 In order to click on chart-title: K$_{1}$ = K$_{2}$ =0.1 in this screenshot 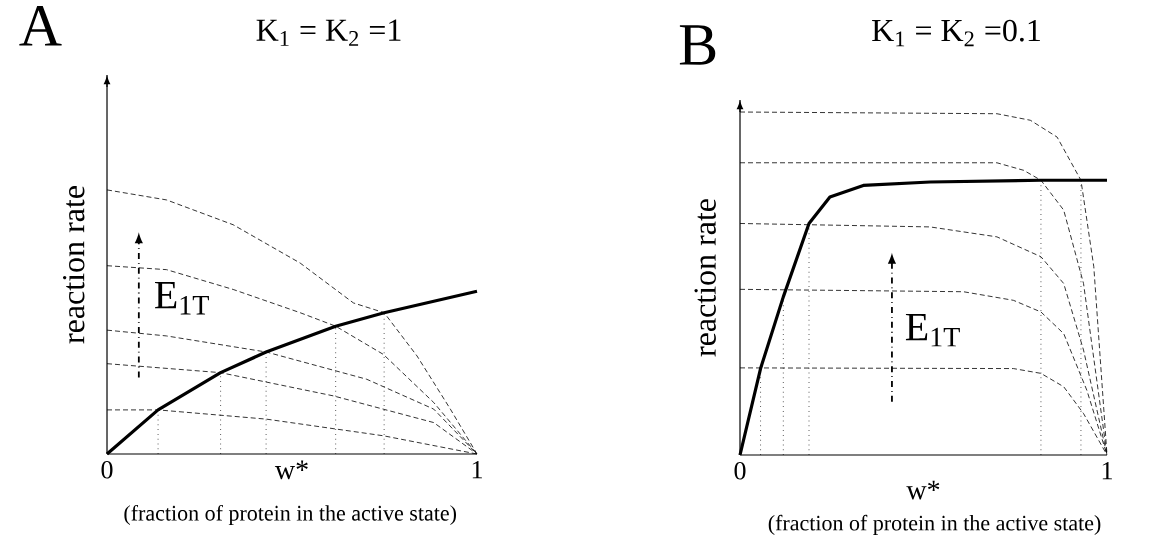, I will do `click(956, 33)`.